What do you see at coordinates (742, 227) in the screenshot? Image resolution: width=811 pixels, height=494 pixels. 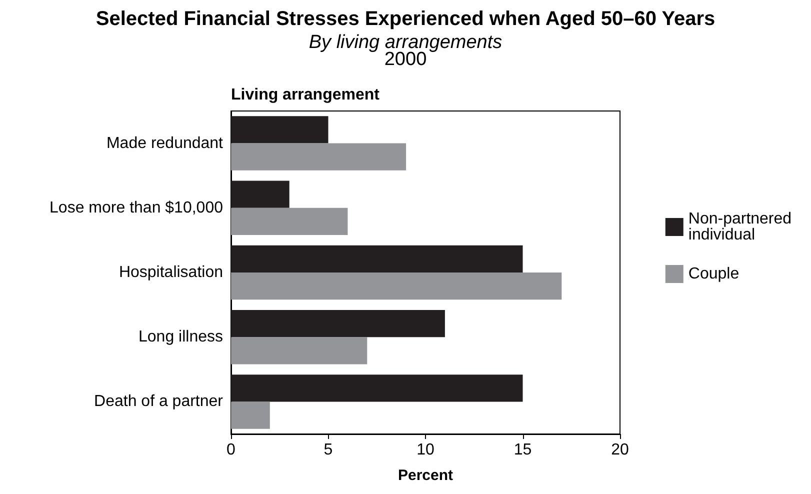 I see `legend-label: Non-partnered individual` at bounding box center [742, 227].